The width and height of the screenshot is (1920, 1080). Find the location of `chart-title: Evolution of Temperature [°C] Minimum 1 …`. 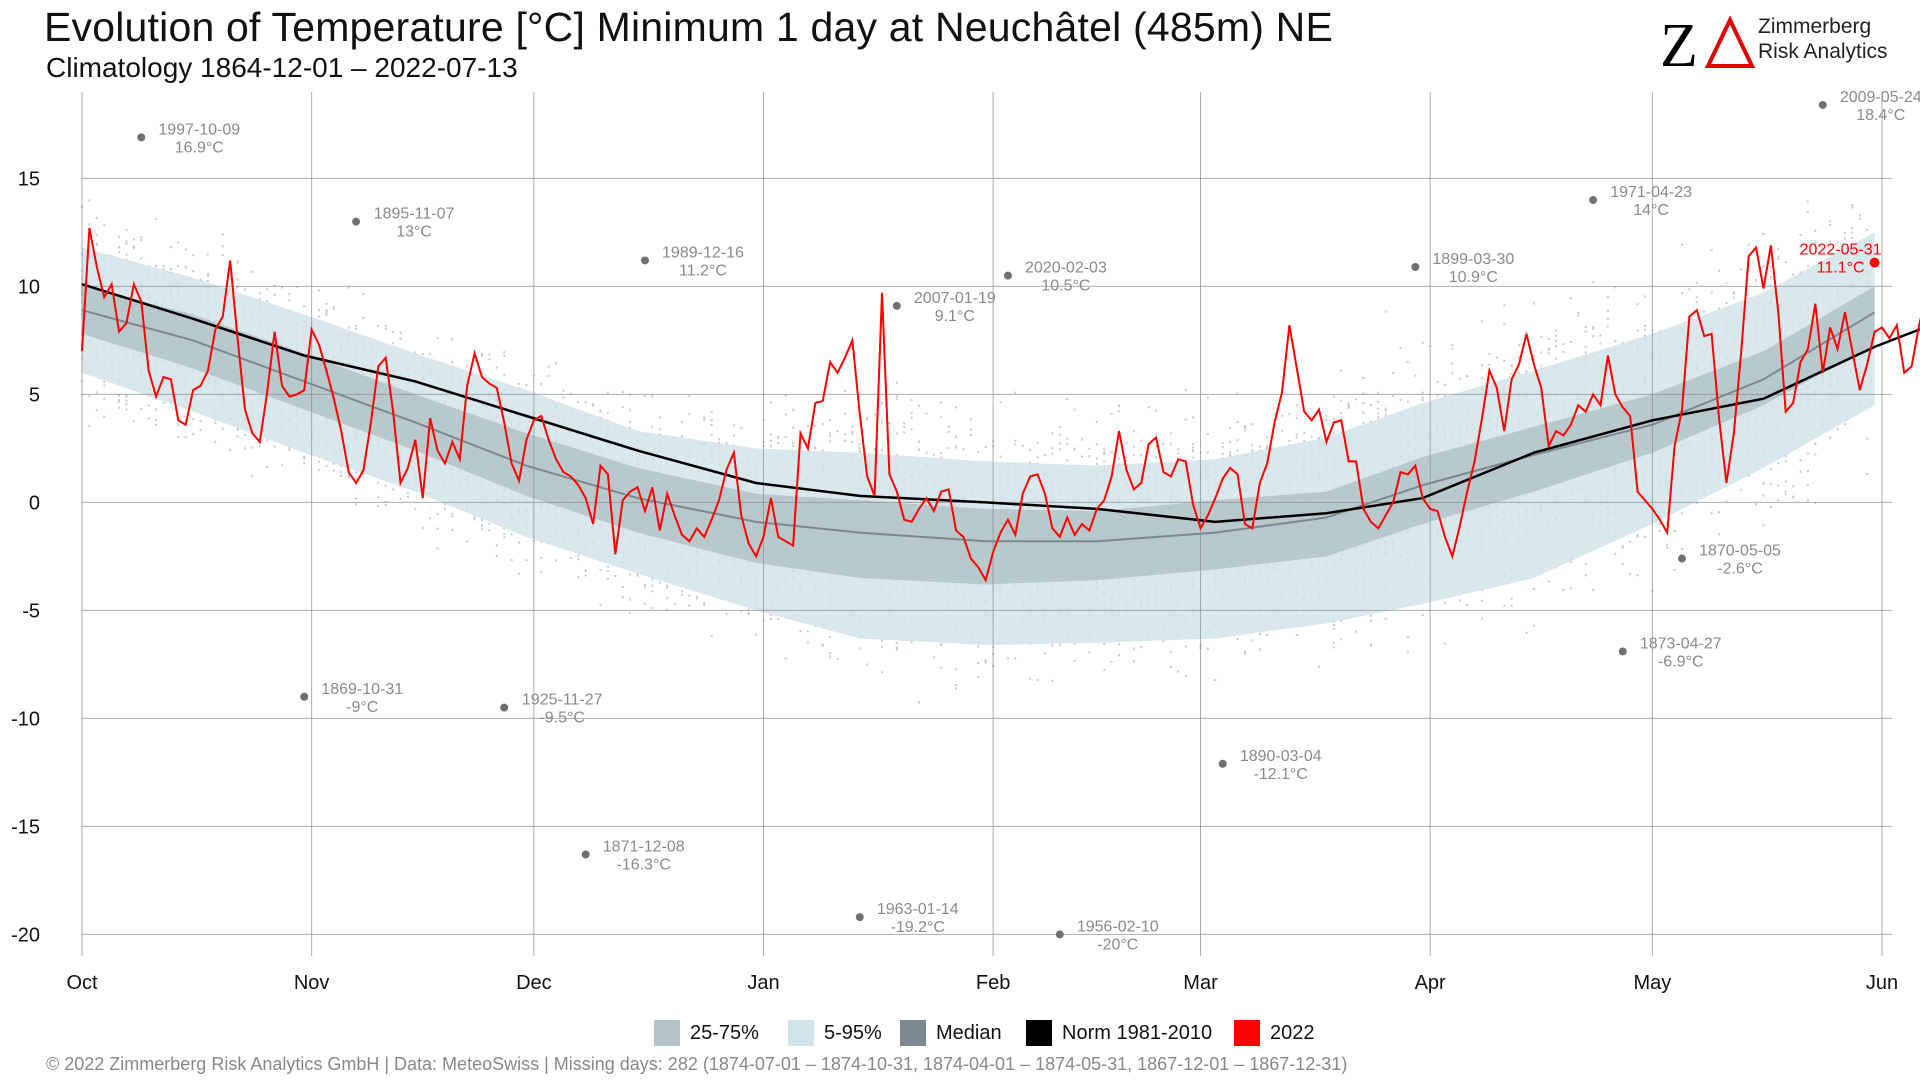

chart-title: Evolution of Temperature [°C] Minimum 1 … is located at coordinates (689, 27).